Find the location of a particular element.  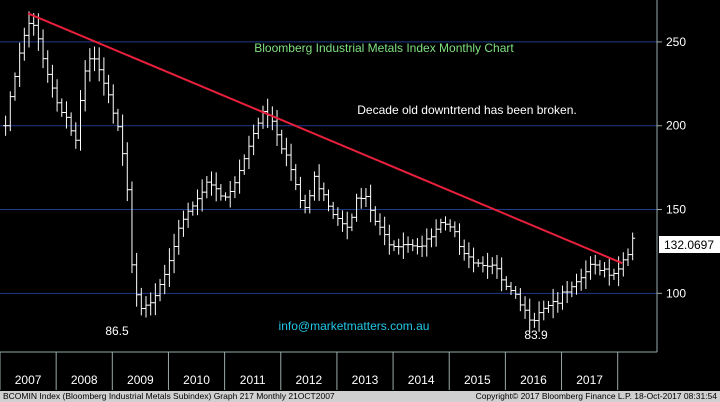

last-price-tag: 132.0697 is located at coordinates (689, 244).